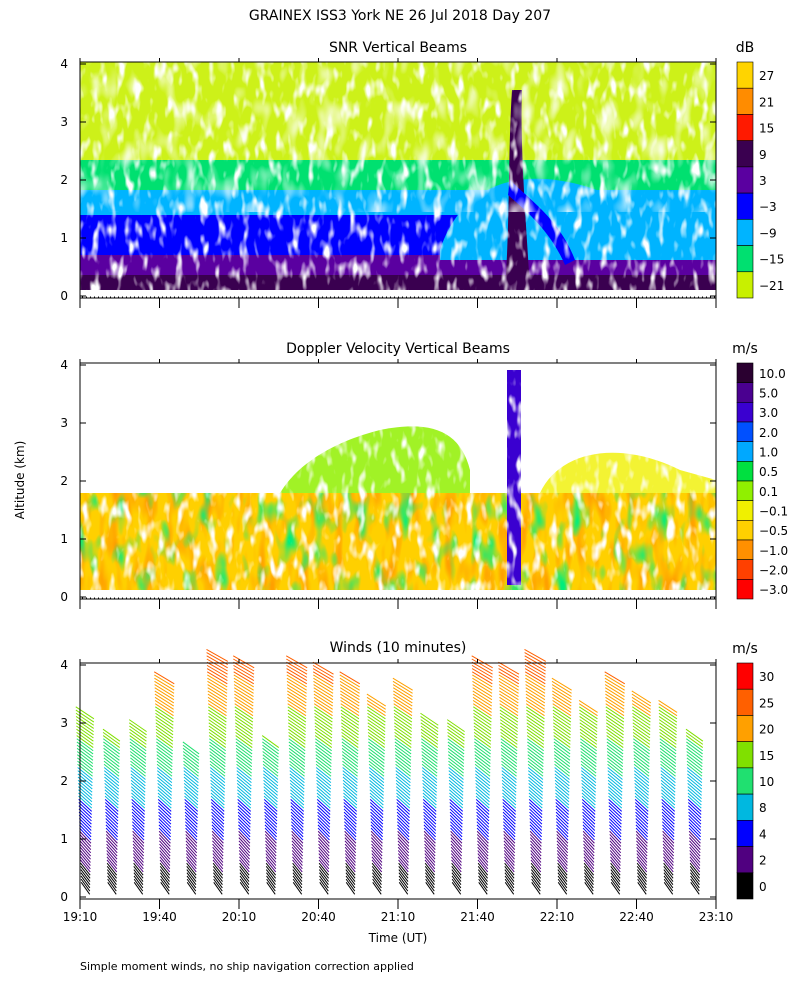 Image resolution: width=800 pixels, height=1004 pixels. What do you see at coordinates (745, 101) in the screenshot?
I see `colorbar-swatch` at bounding box center [745, 101].